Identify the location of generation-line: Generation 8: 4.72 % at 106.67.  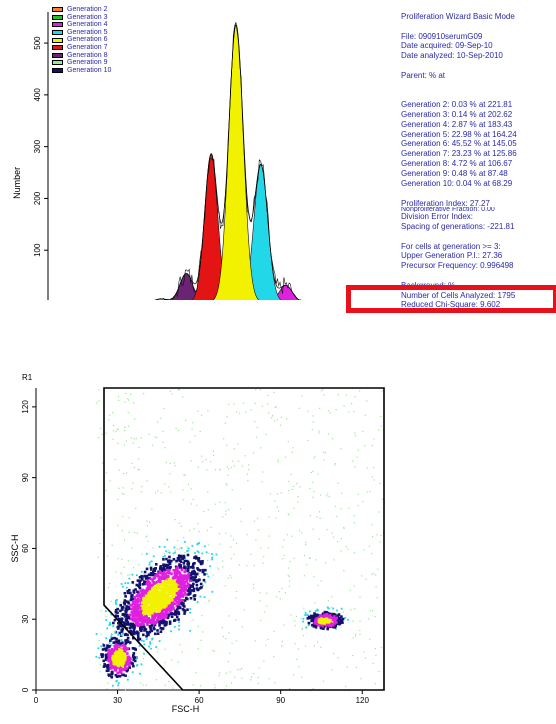
(457, 163).